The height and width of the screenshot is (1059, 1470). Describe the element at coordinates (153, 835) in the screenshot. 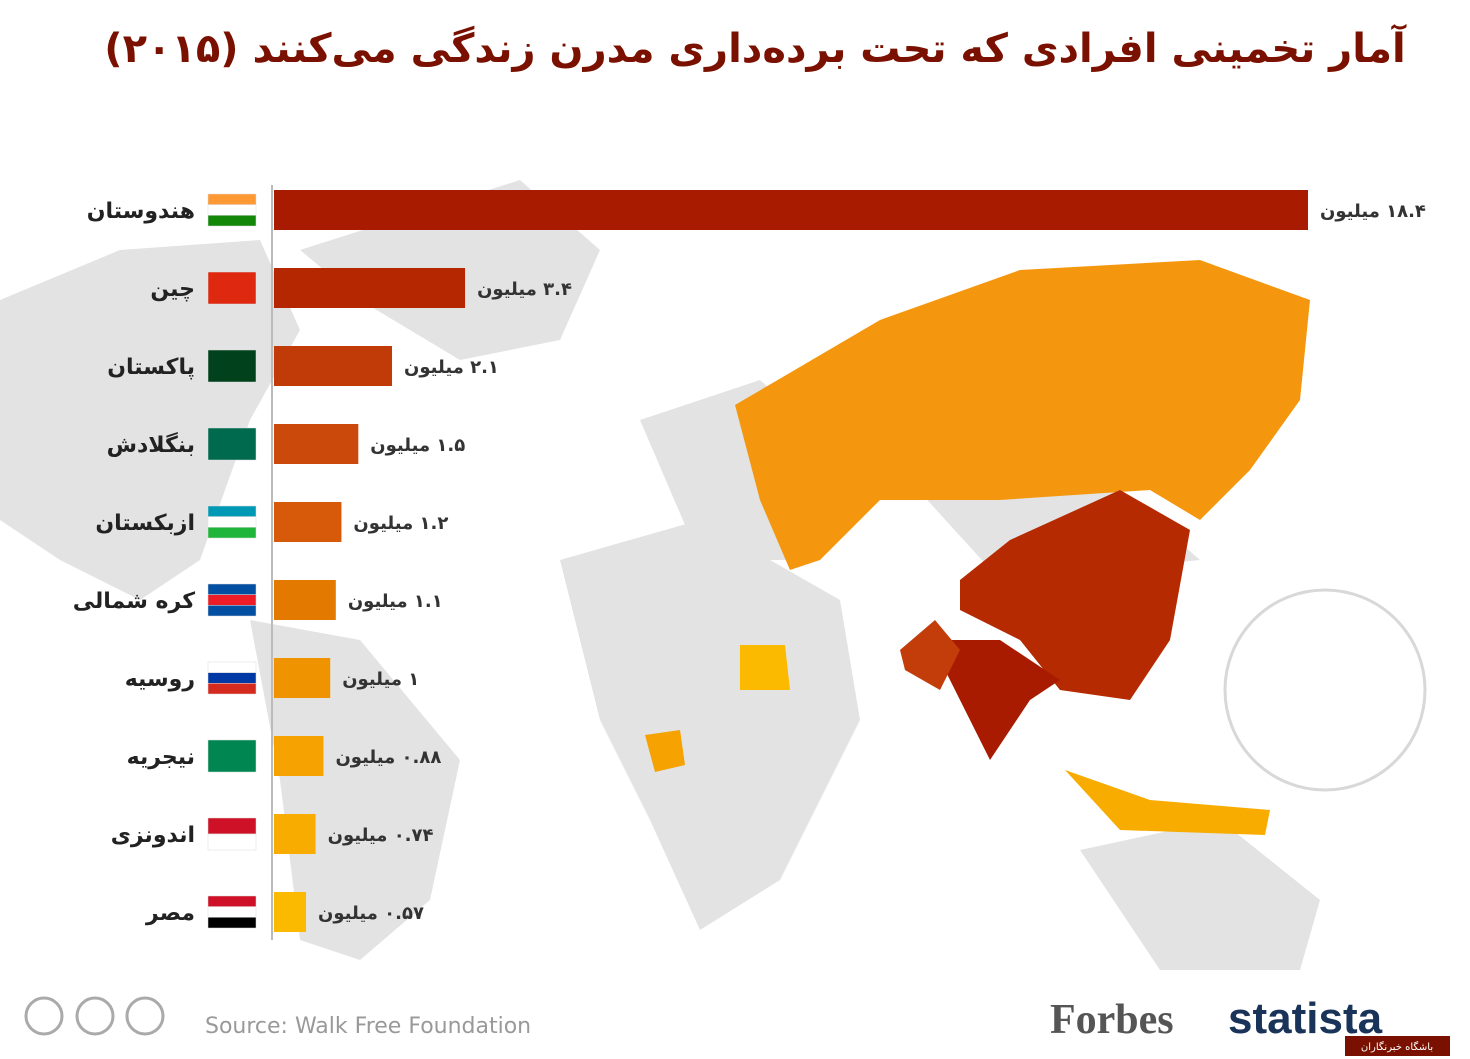

I see `category-label: اندونزی` at that location.